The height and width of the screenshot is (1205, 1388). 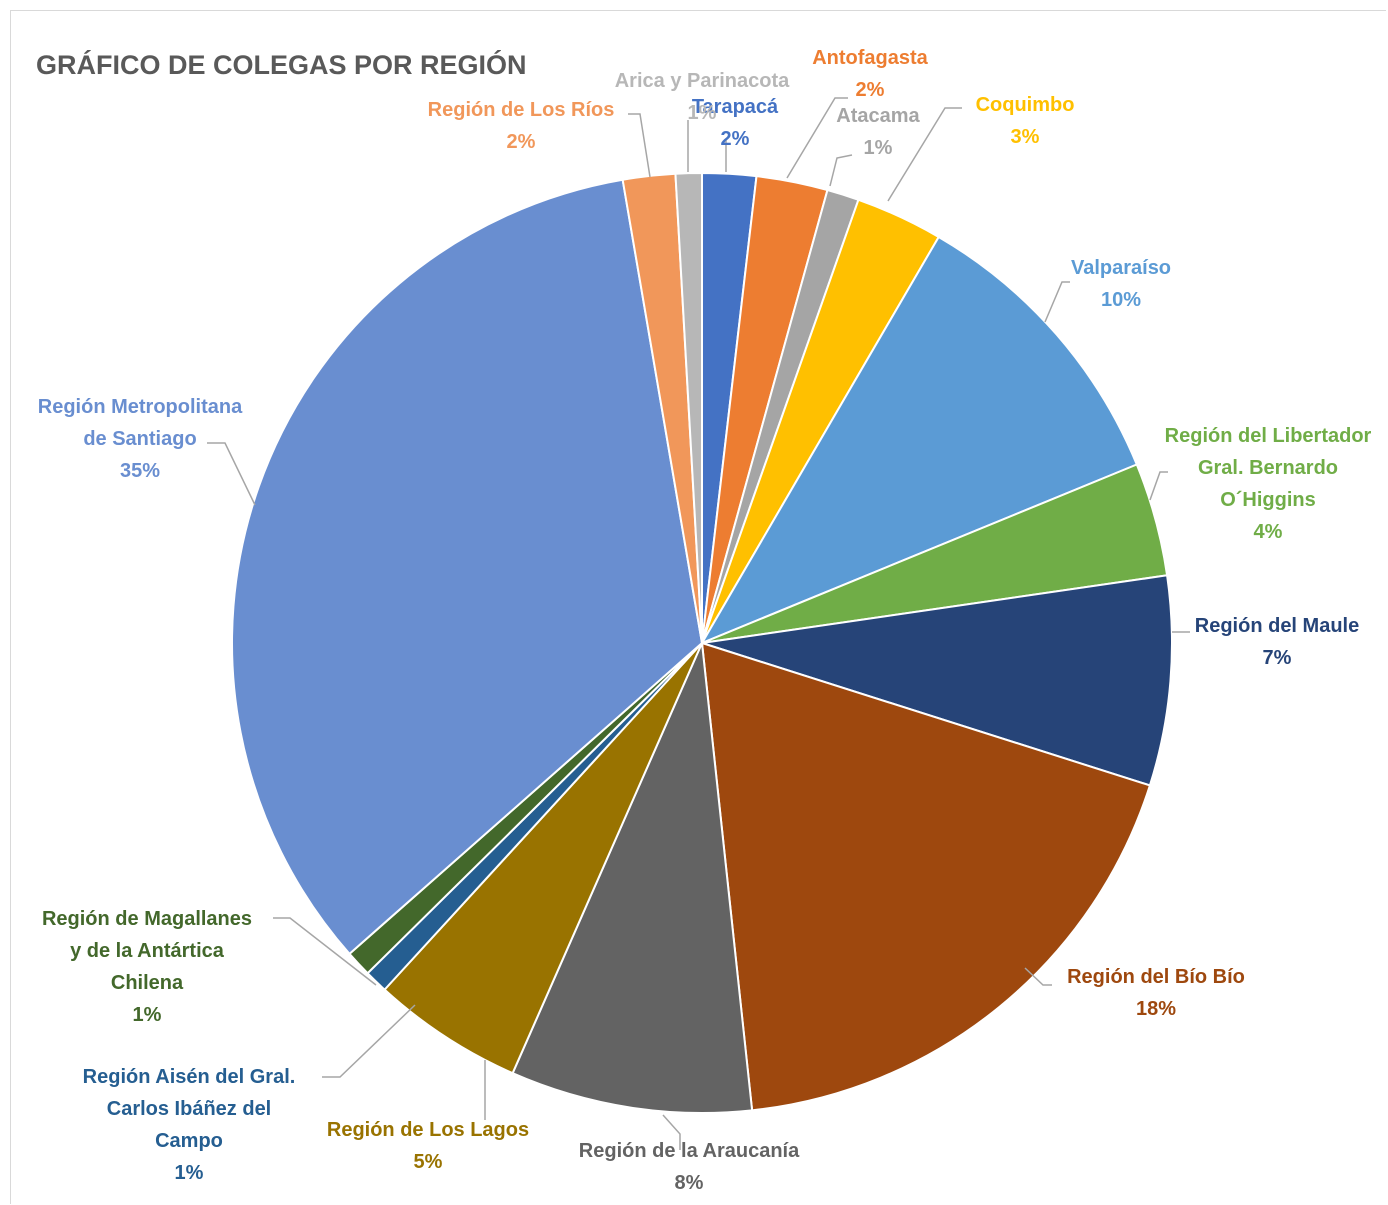 I want to click on slice-label-15: Arica y Parinacota 1%, so click(x=702, y=97).